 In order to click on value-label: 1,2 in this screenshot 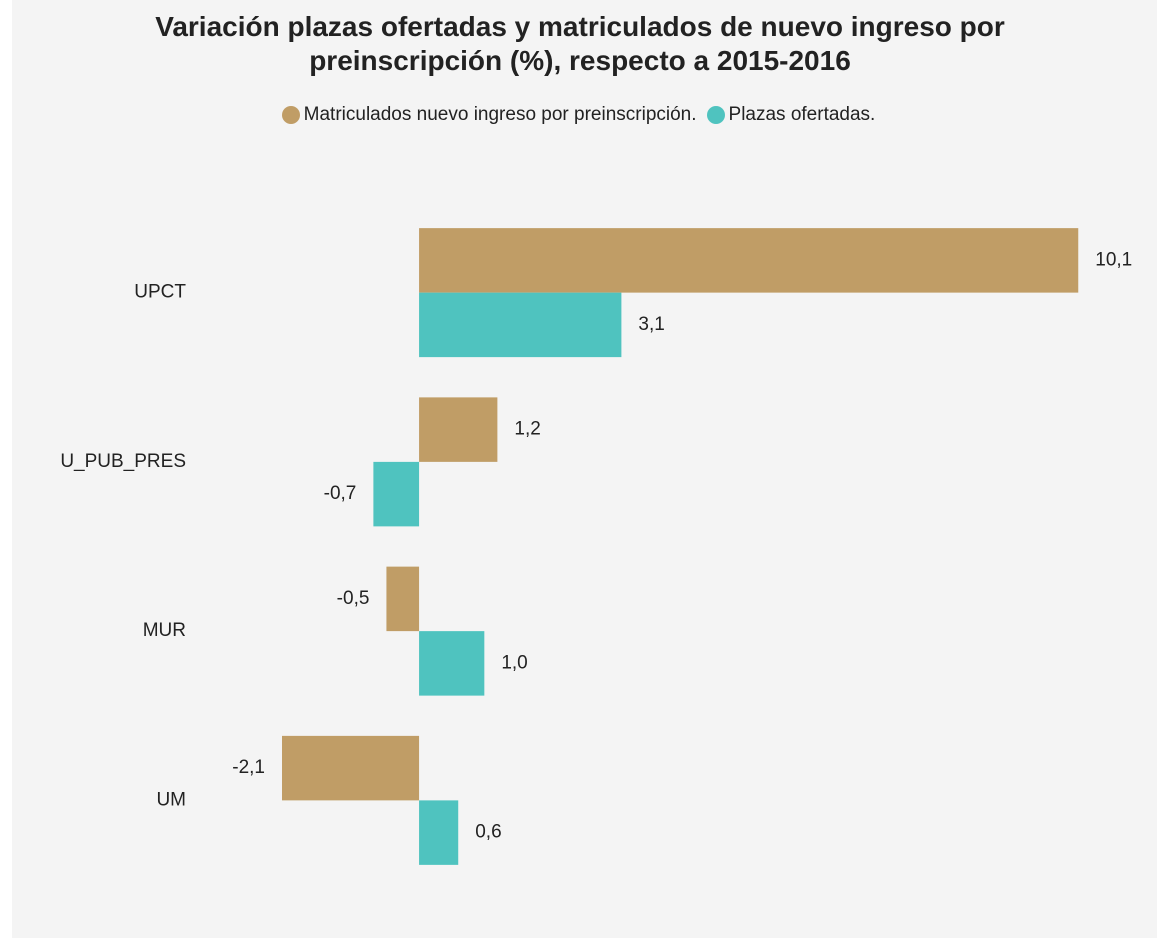, I will do `click(527, 429)`.